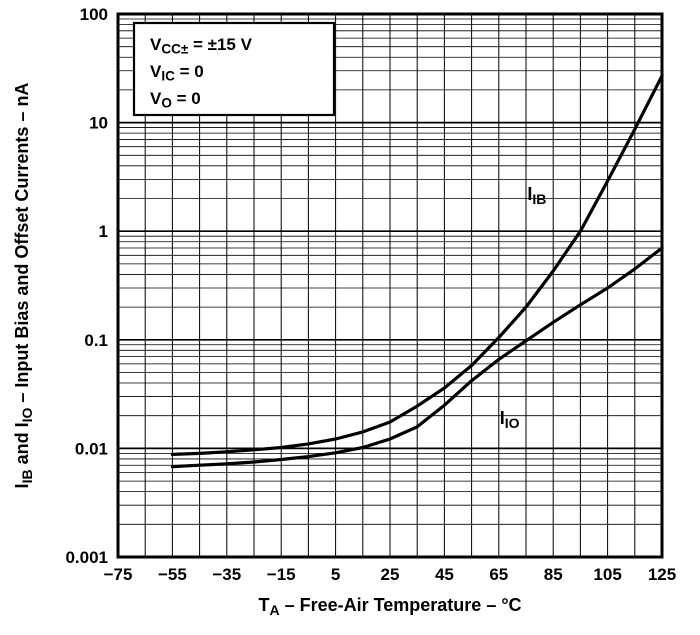  What do you see at coordinates (103, 231) in the screenshot?
I see `y-tick-label: 1` at bounding box center [103, 231].